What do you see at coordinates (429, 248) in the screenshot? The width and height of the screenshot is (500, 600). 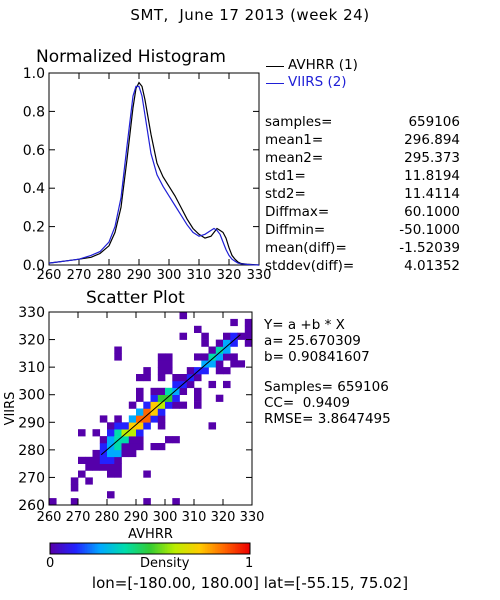 I see `stats-value: -1.52039` at bounding box center [429, 248].